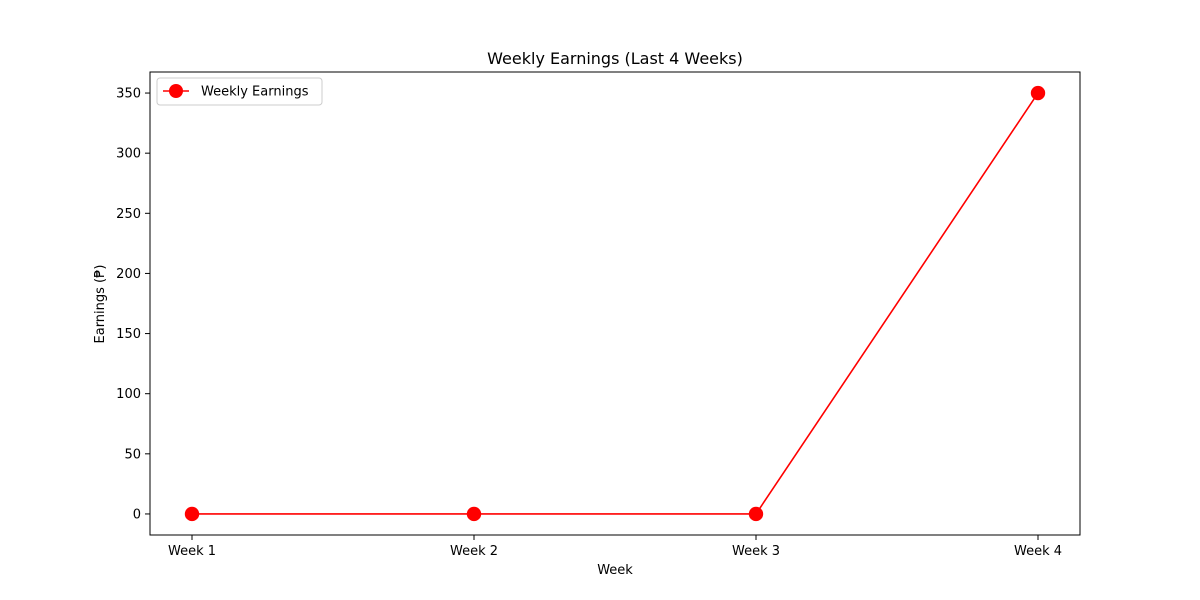  What do you see at coordinates (128, 214) in the screenshot?
I see `y-tick-label: 250` at bounding box center [128, 214].